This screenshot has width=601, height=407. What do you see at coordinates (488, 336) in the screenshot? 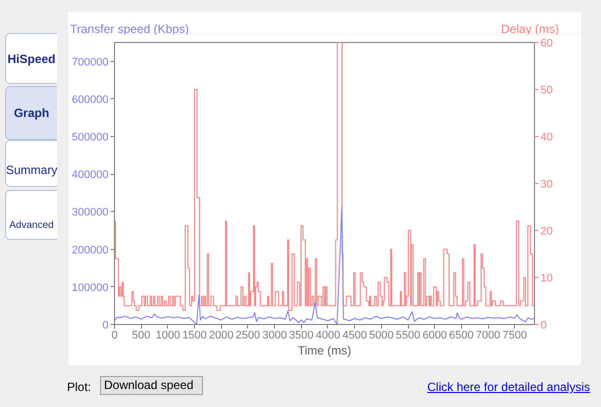
I see `x-tick-label: 7000` at bounding box center [488, 336].